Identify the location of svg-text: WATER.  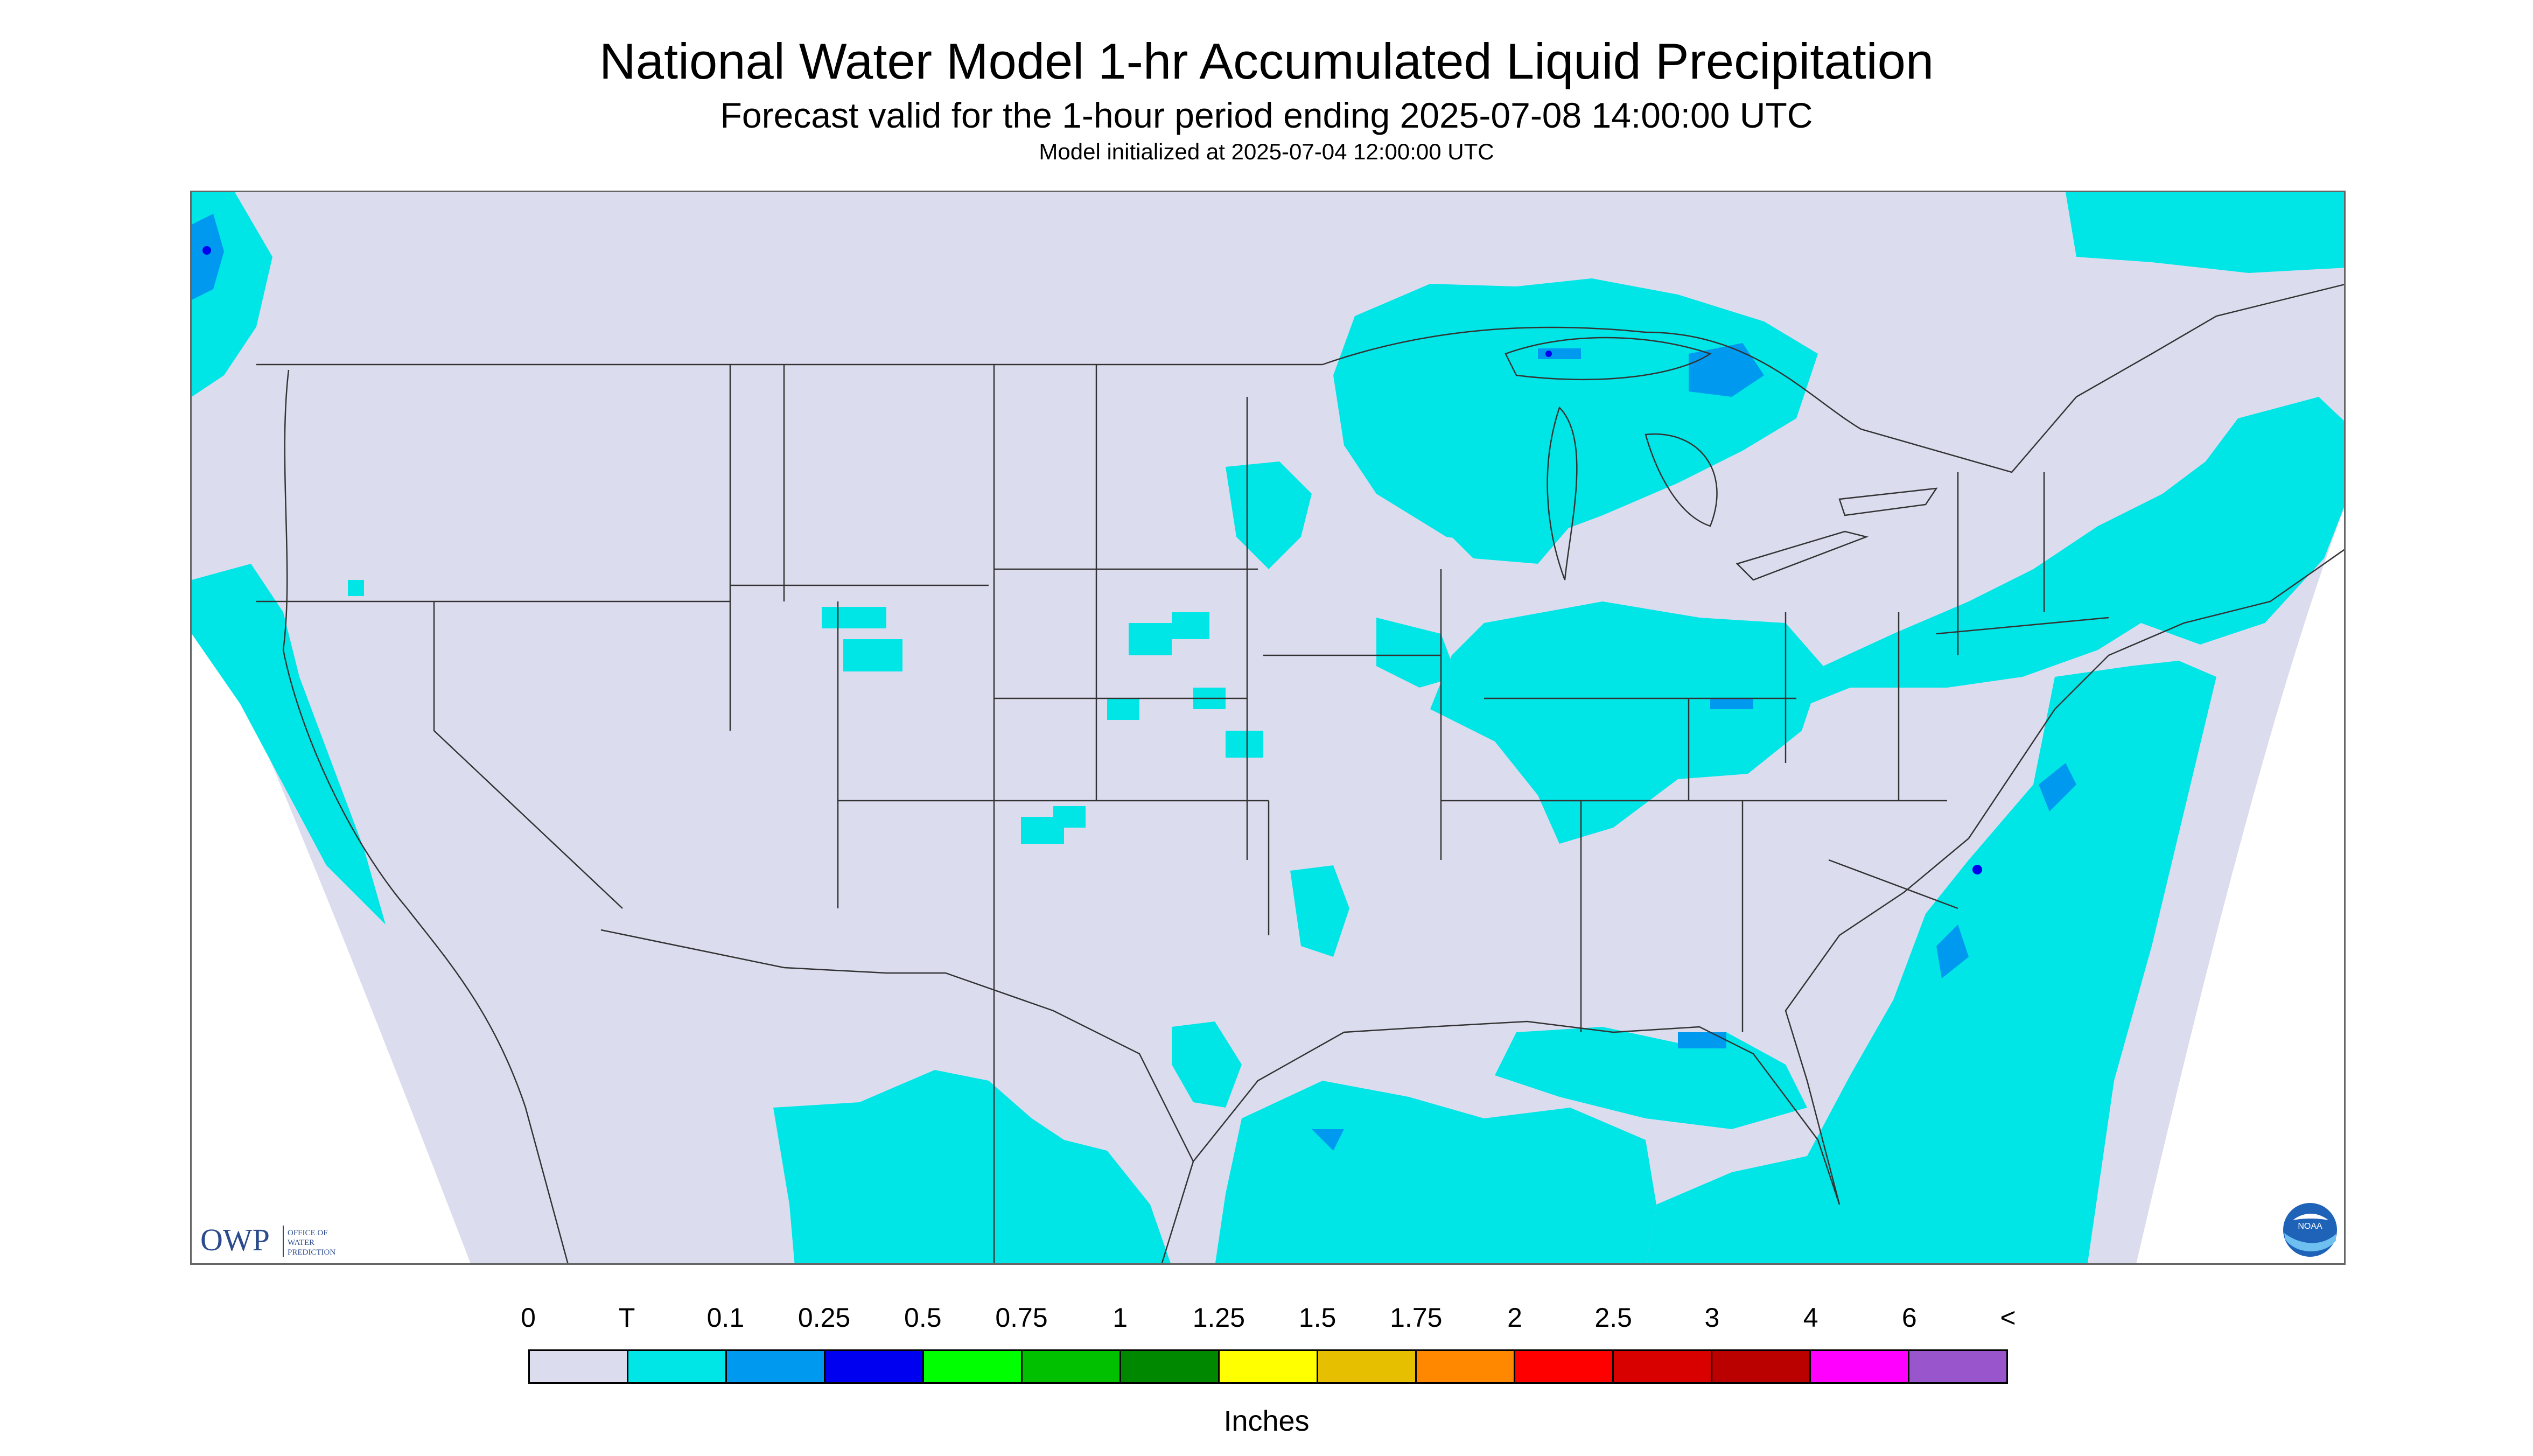
(301, 1242).